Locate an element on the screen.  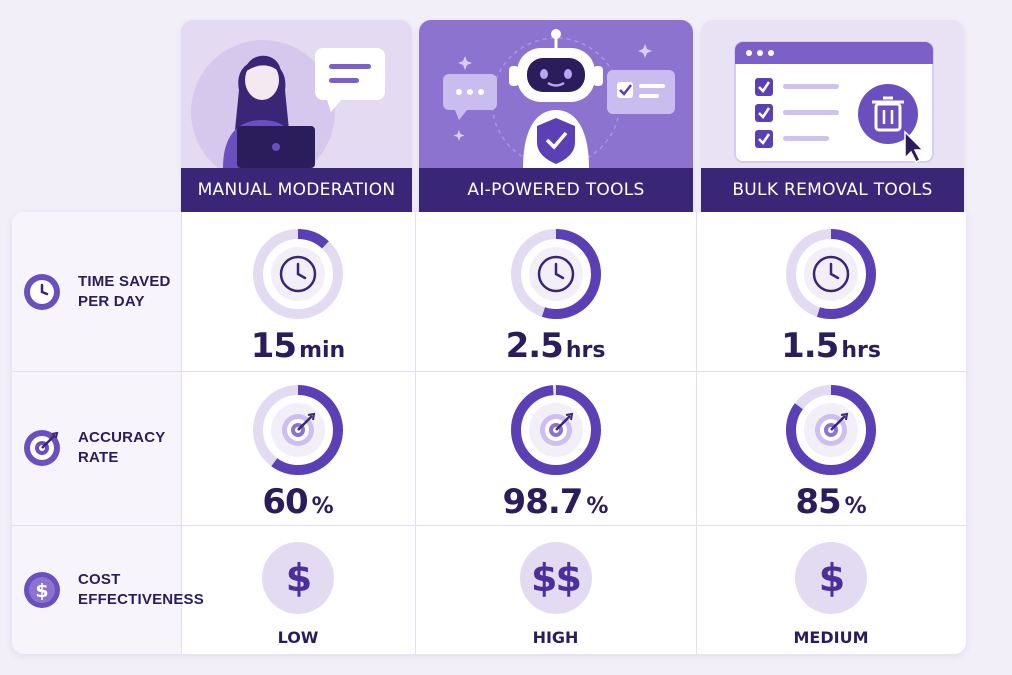
time-saved-value: 1.5 hrs is located at coordinates (831, 346).